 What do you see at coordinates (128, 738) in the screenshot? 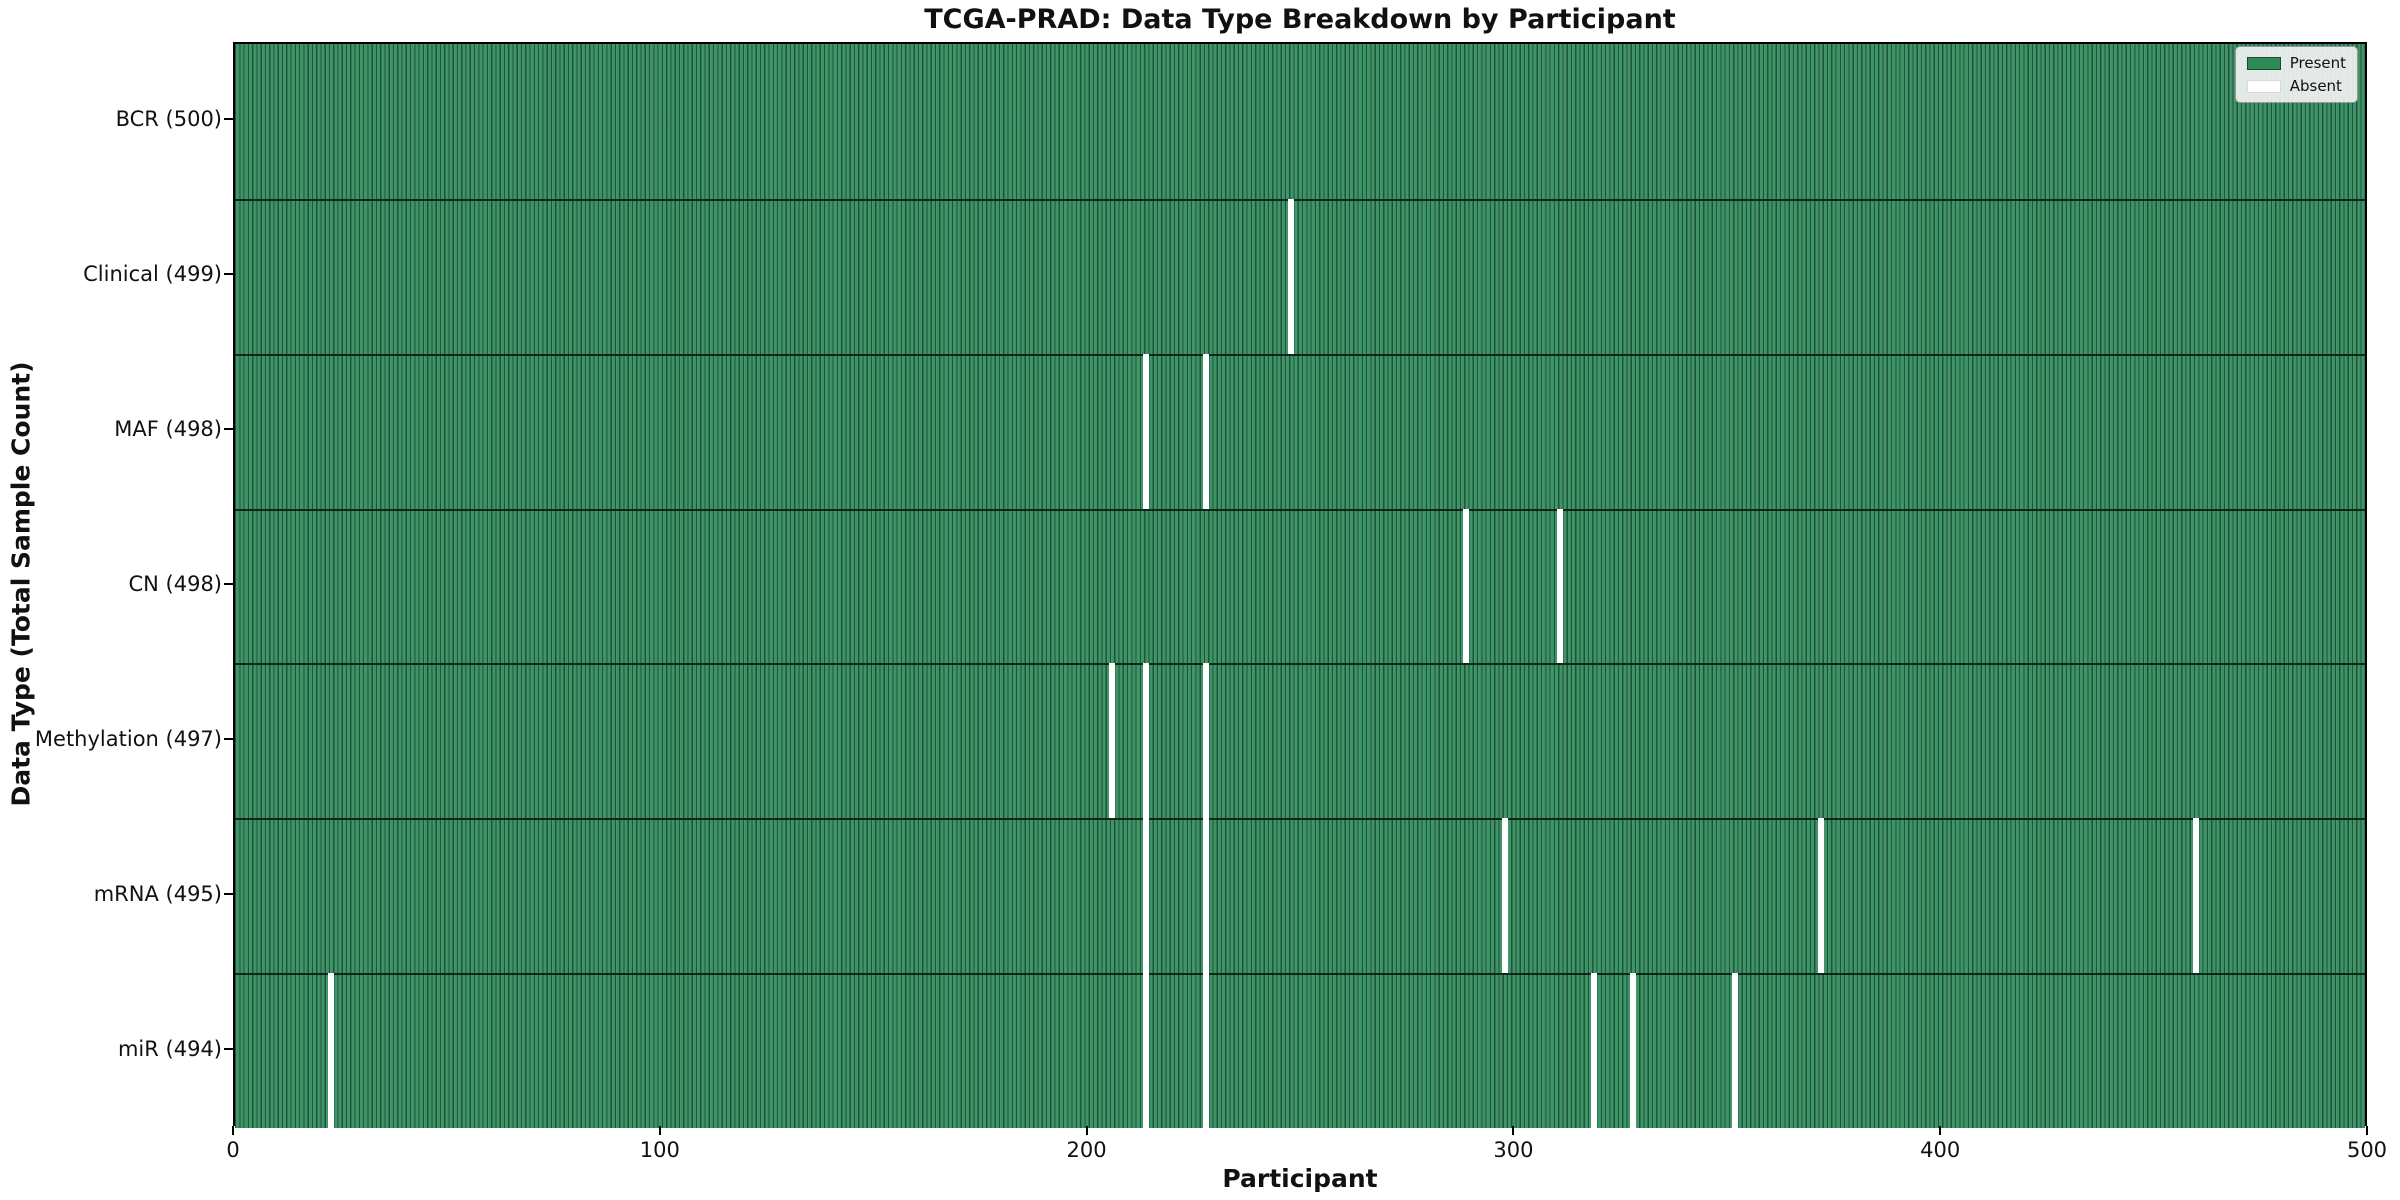
I see `y-tick-label-Methylation: Methylation (497)` at bounding box center [128, 738].